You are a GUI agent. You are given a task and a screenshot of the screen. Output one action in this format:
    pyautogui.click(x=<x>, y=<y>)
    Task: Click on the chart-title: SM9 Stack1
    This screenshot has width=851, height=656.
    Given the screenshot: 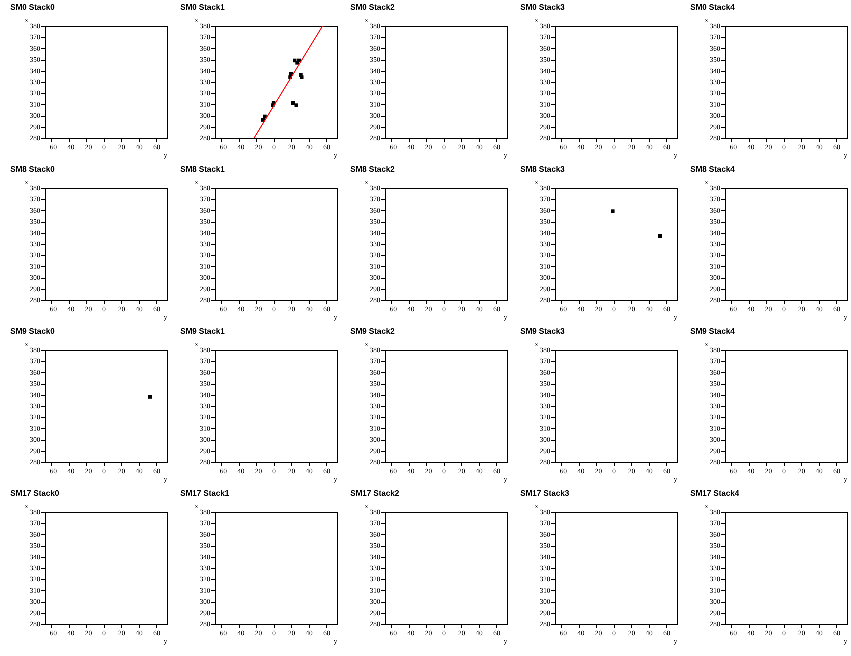 What is the action you would take?
    pyautogui.click(x=203, y=331)
    